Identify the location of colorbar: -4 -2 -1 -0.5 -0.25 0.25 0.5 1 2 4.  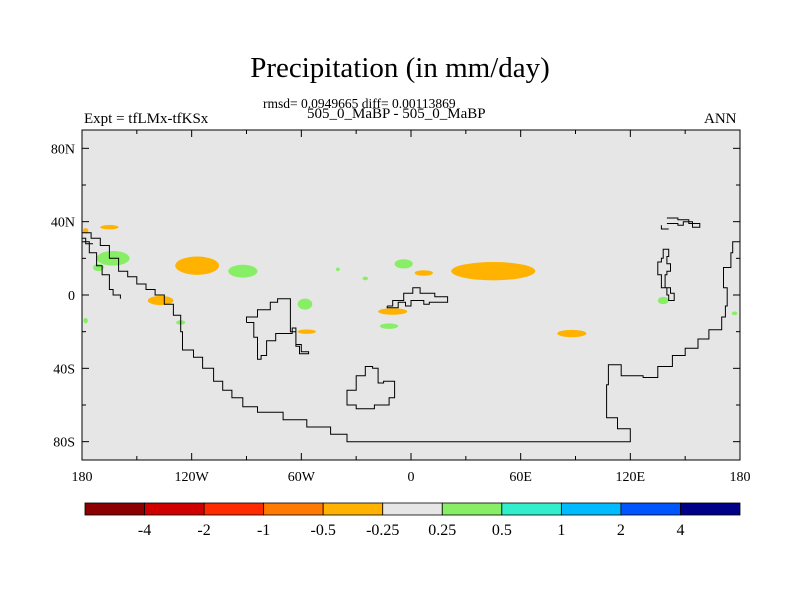
(412, 520).